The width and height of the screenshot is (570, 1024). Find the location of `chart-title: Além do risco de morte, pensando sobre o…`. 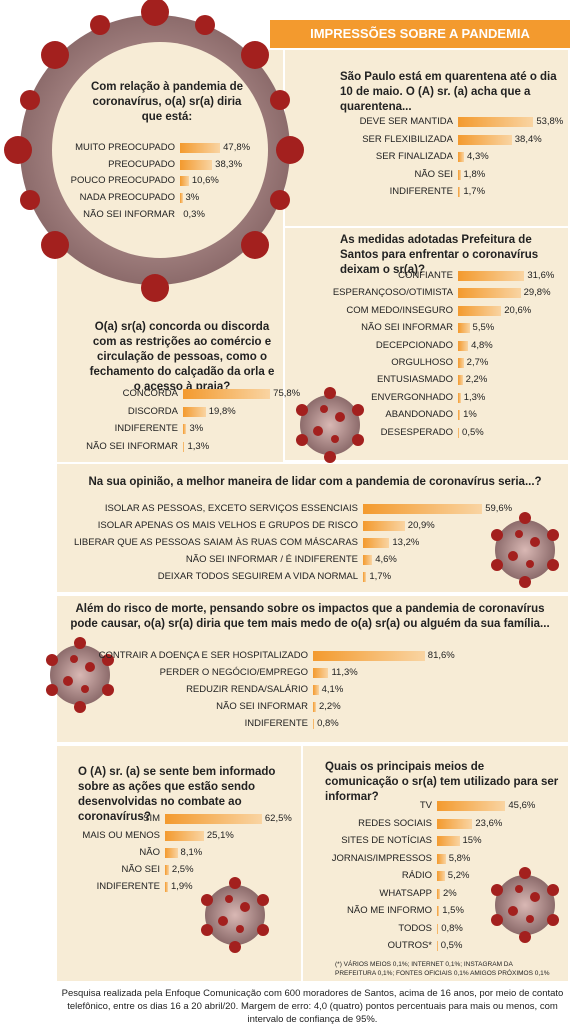

chart-title: Além do risco de morte, pensando sobre o… is located at coordinates (310, 616).